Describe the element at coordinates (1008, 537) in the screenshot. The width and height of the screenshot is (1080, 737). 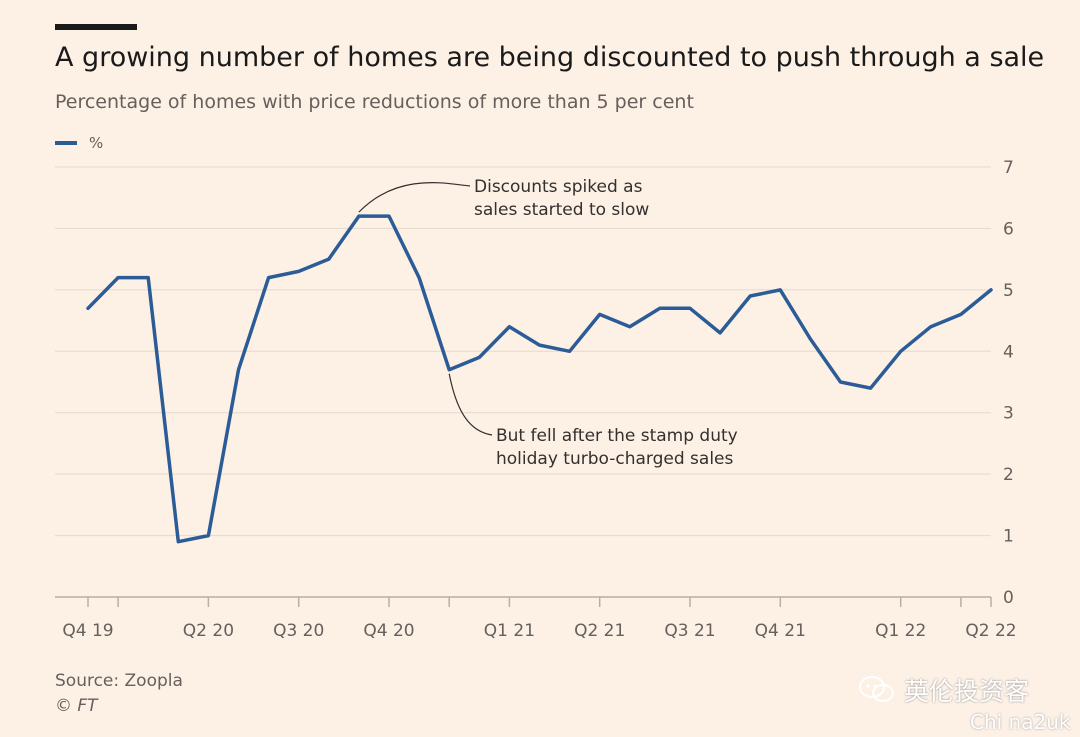
I see `y-tick-label: 1` at that location.